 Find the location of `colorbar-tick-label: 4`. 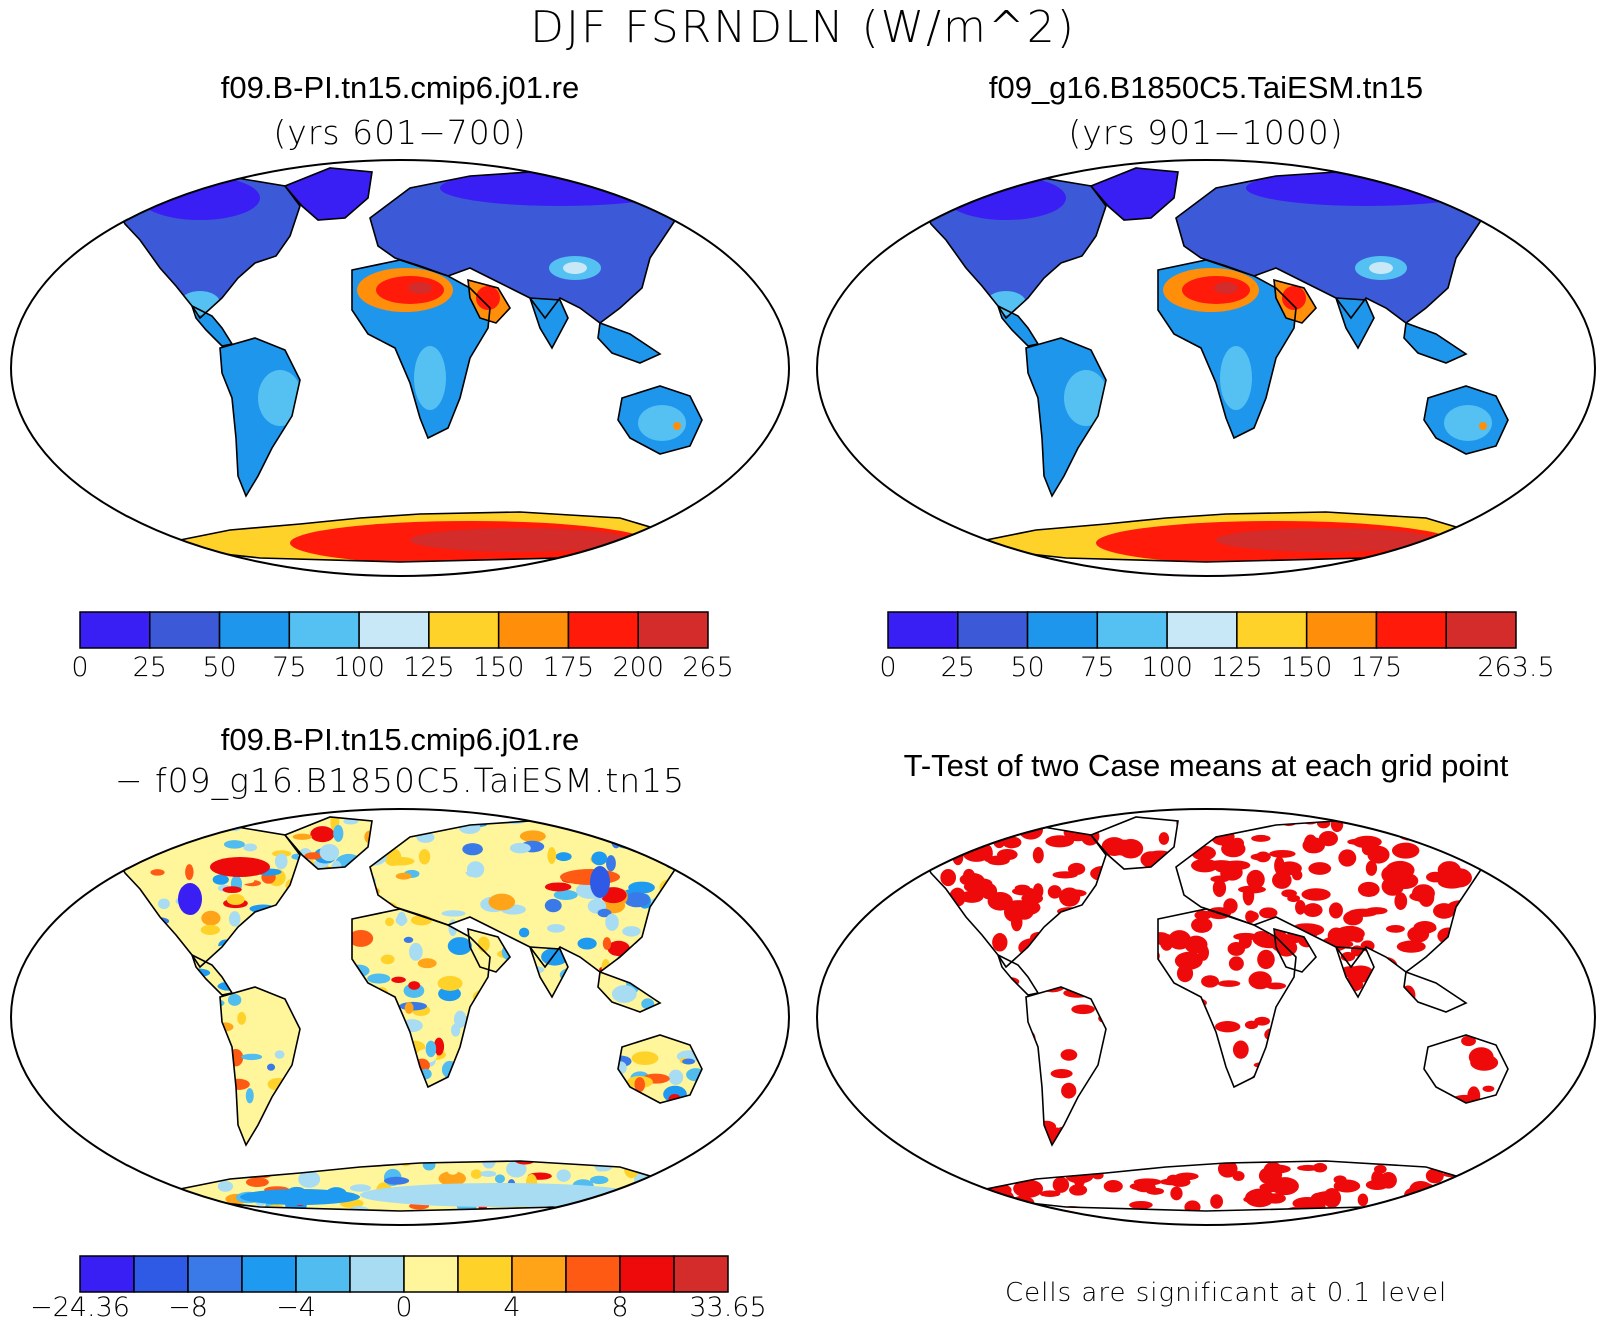

colorbar-tick-label: 4 is located at coordinates (512, 1307).